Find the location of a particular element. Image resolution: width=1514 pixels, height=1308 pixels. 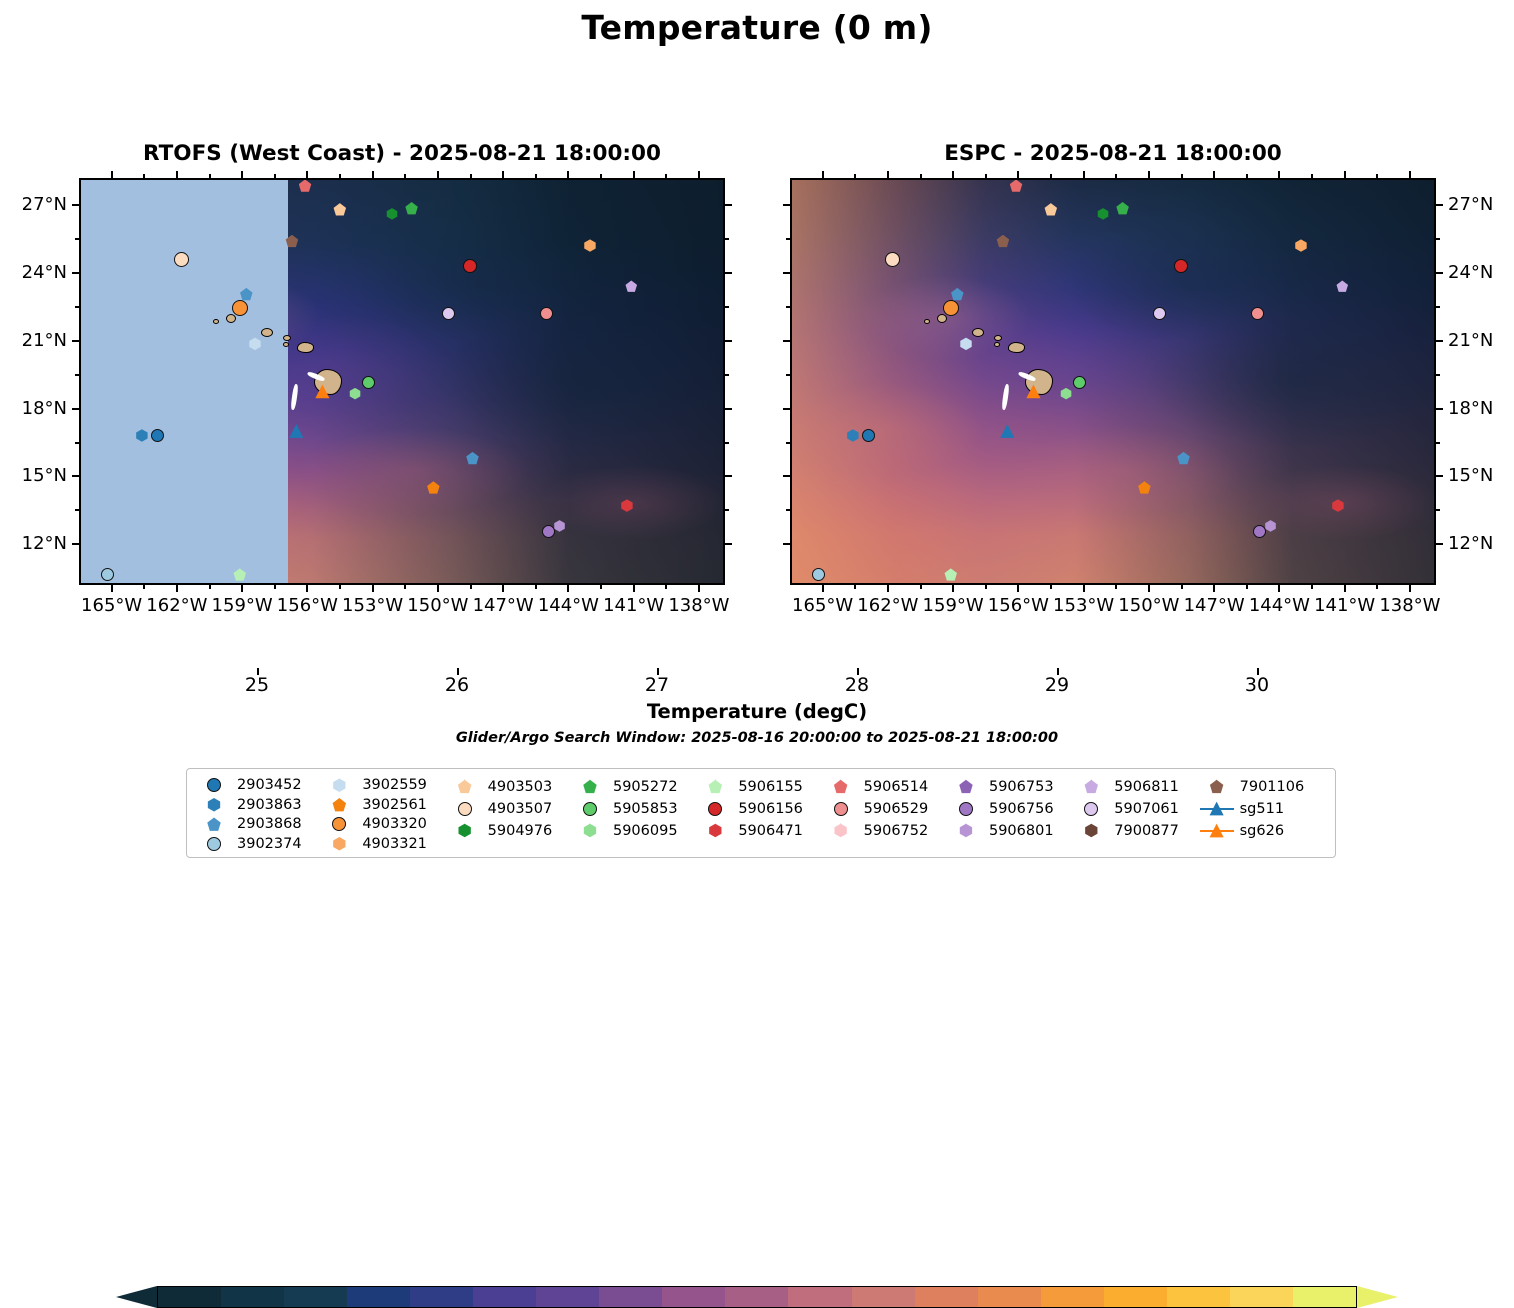

legend-item-4903503: 4903503 is located at coordinates (510, 786).